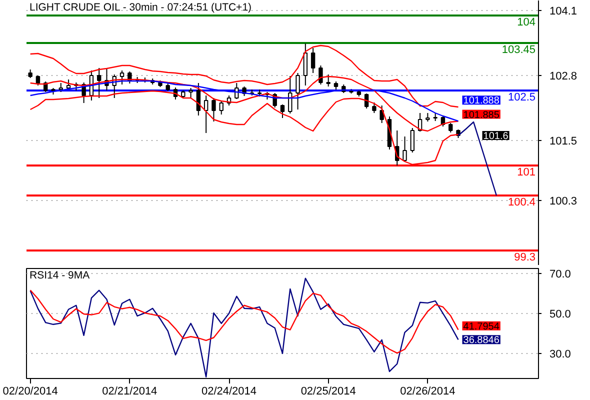 The width and height of the screenshot is (590, 400). Describe the element at coordinates (560, 354) in the screenshot. I see `y-tick-label: 30.0` at that location.